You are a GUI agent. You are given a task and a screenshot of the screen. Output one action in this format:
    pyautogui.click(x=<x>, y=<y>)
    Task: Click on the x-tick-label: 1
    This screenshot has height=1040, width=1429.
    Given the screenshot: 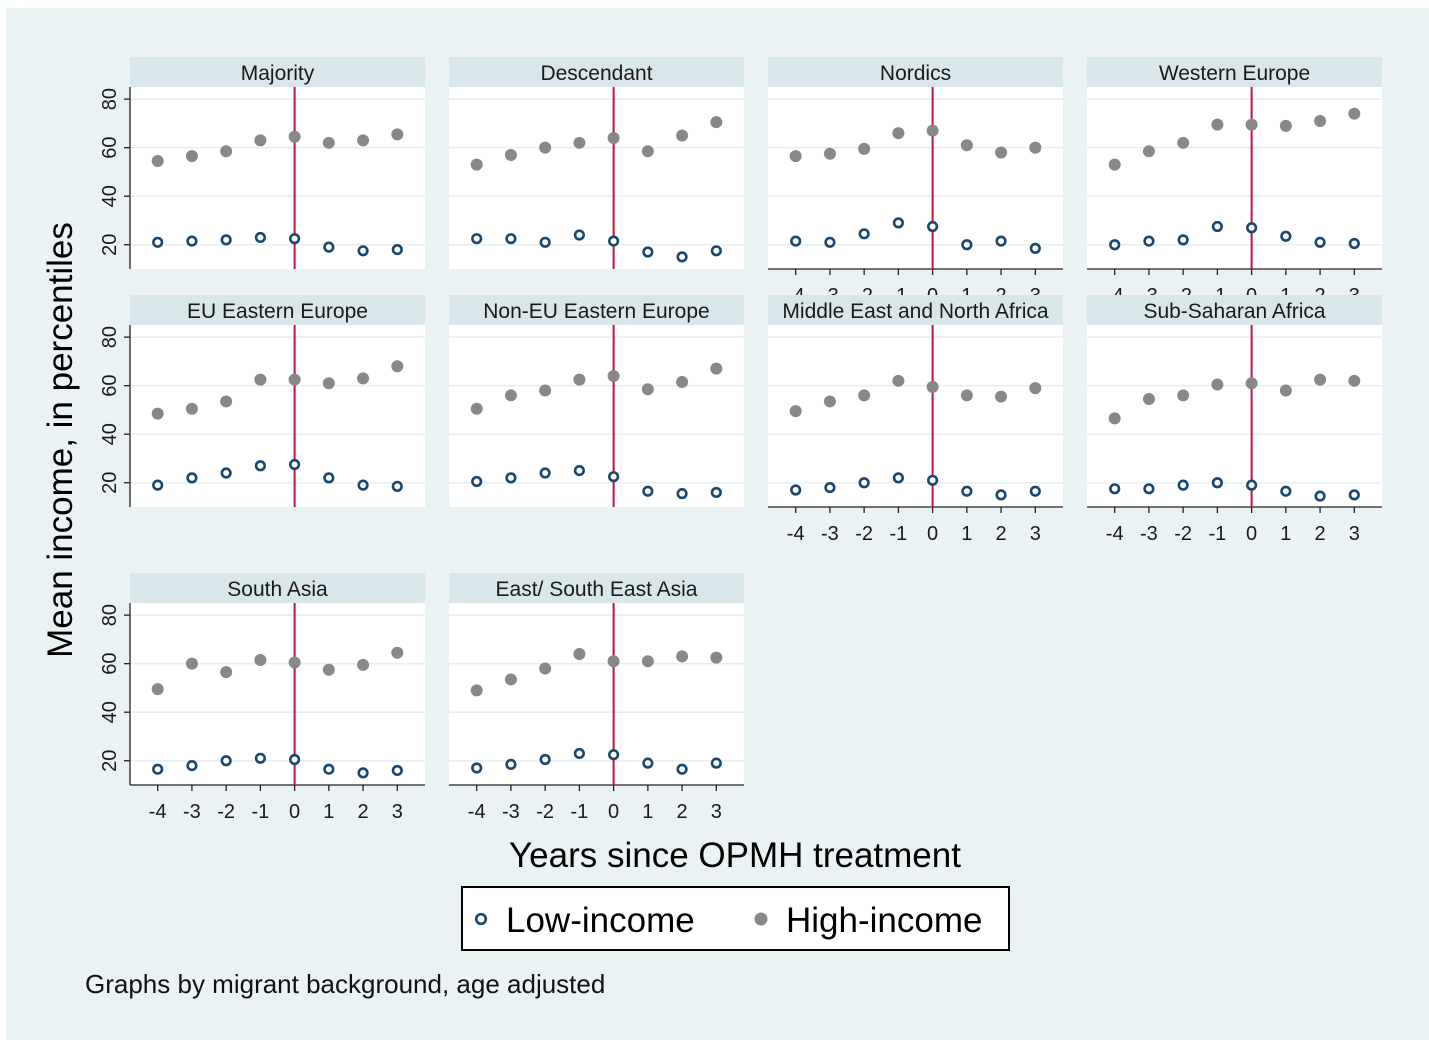 What is the action you would take?
    pyautogui.click(x=966, y=534)
    